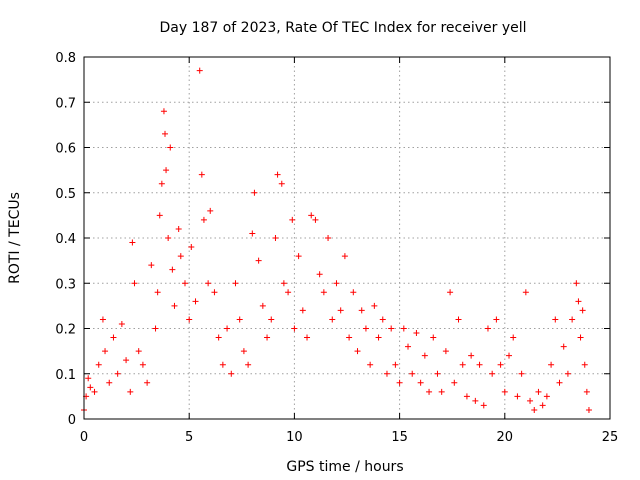 The height and width of the screenshot is (480, 640). What do you see at coordinates (505, 437) in the screenshot?
I see `x-tick-label: 20` at bounding box center [505, 437].